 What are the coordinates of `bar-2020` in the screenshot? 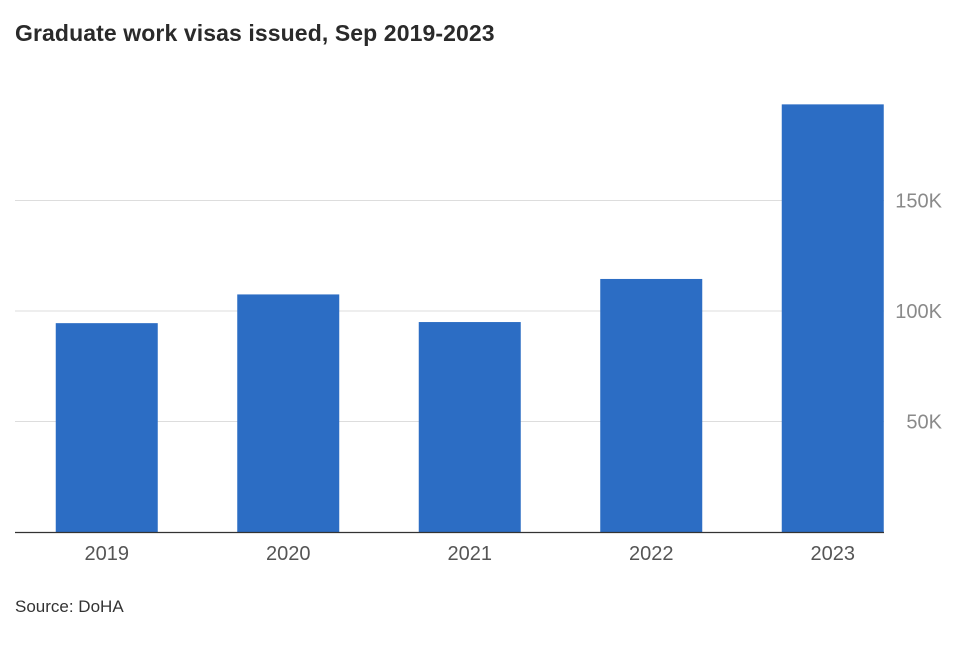 It's located at (288, 413).